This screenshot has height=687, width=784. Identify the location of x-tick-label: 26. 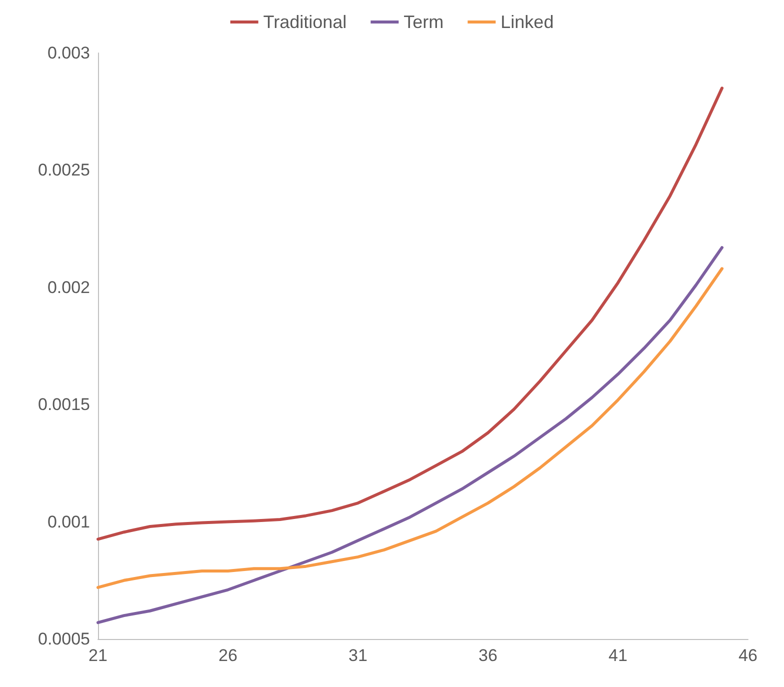
(228, 655).